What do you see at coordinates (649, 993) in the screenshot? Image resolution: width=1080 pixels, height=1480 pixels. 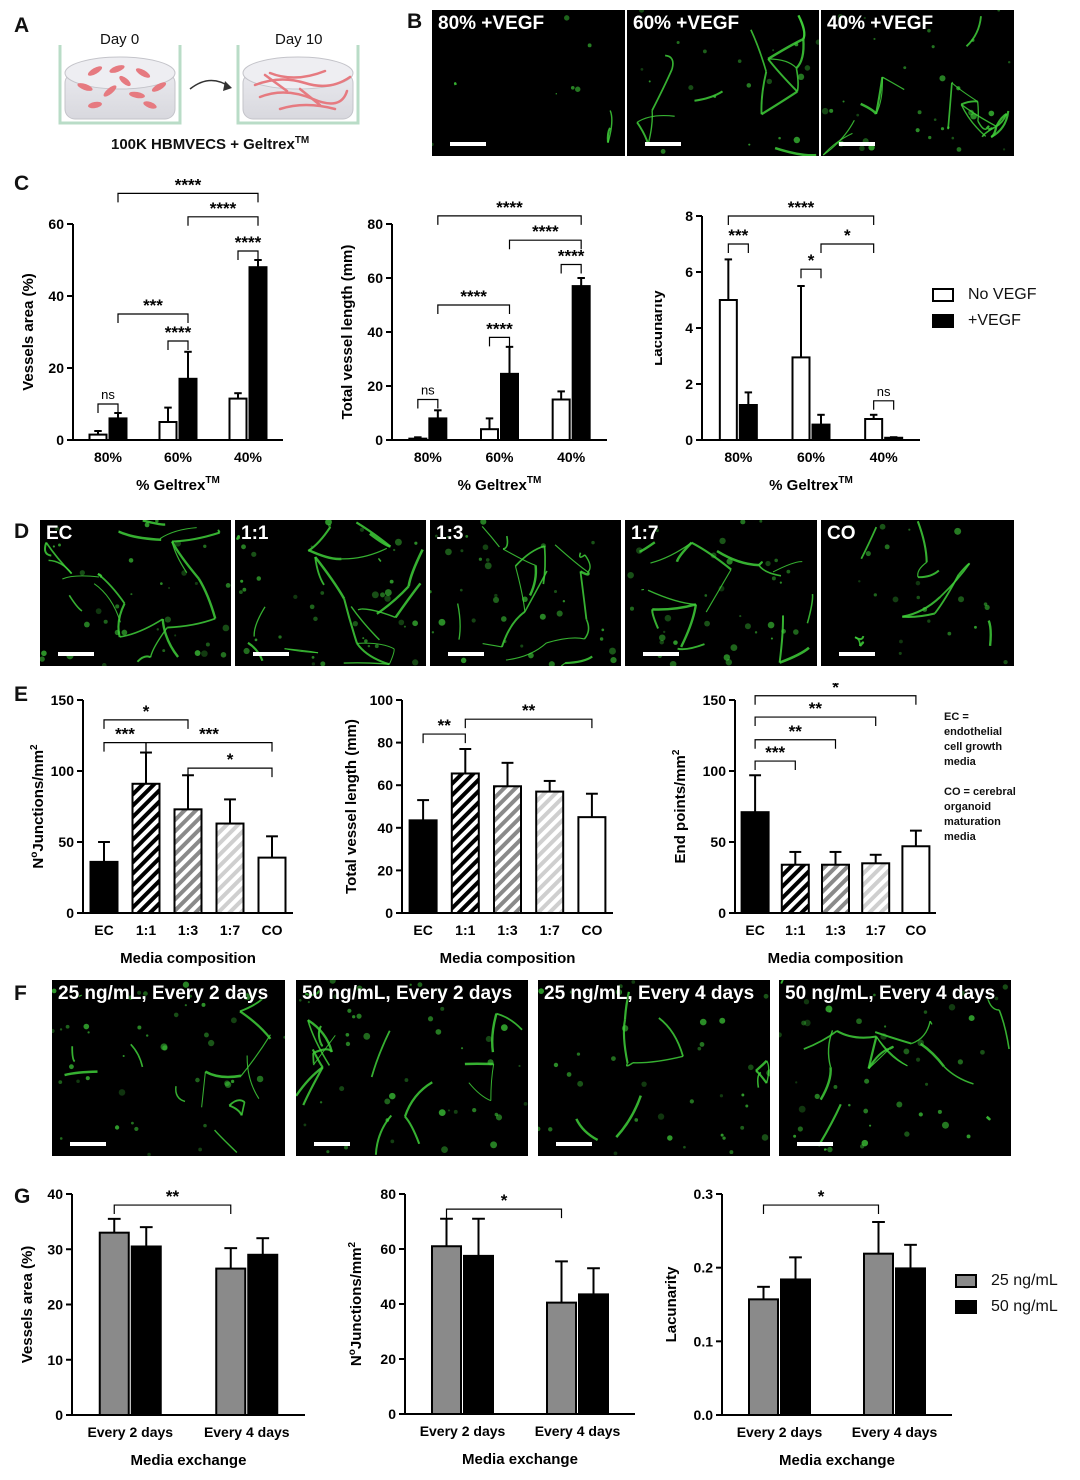 I see `image-label: 25 ng/mL, Every 4 days` at bounding box center [649, 993].